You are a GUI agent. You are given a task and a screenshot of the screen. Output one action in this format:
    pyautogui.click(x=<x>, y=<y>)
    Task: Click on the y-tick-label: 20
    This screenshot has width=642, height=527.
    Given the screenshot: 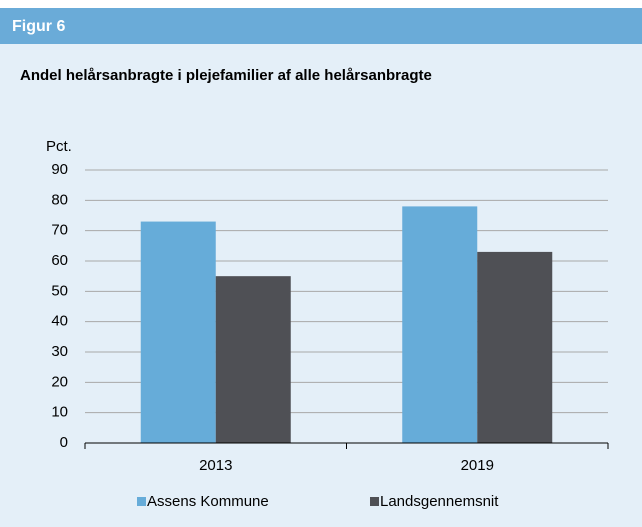 What is the action you would take?
    pyautogui.click(x=59, y=381)
    